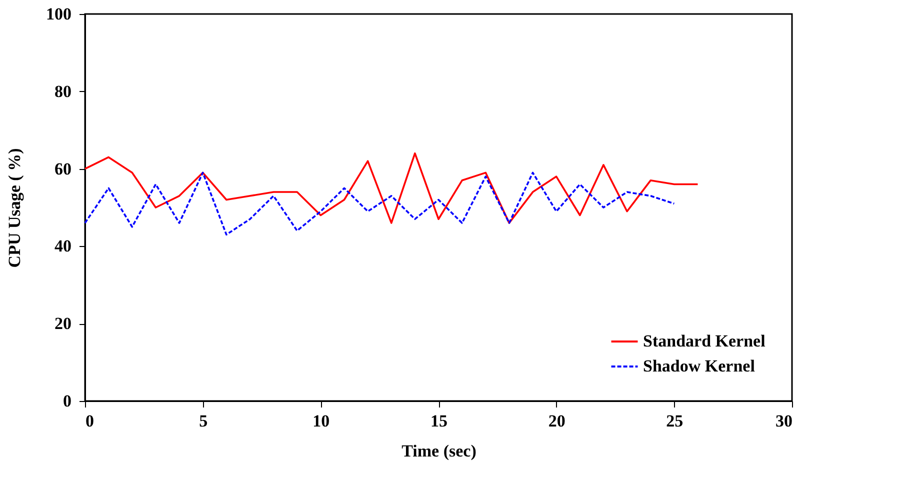  Describe the element at coordinates (203, 421) in the screenshot. I see `x-tick-label: 5` at that location.